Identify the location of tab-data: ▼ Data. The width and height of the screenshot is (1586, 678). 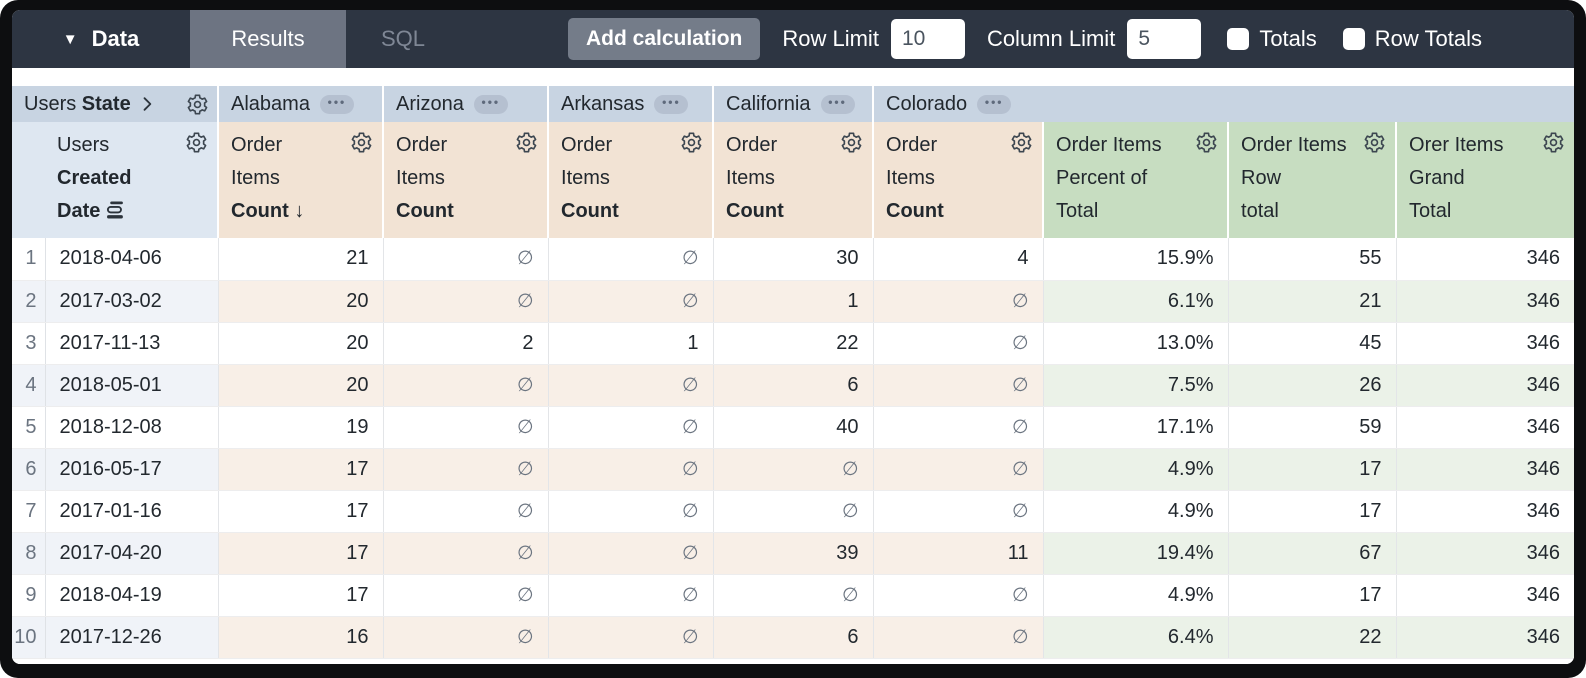
(101, 39).